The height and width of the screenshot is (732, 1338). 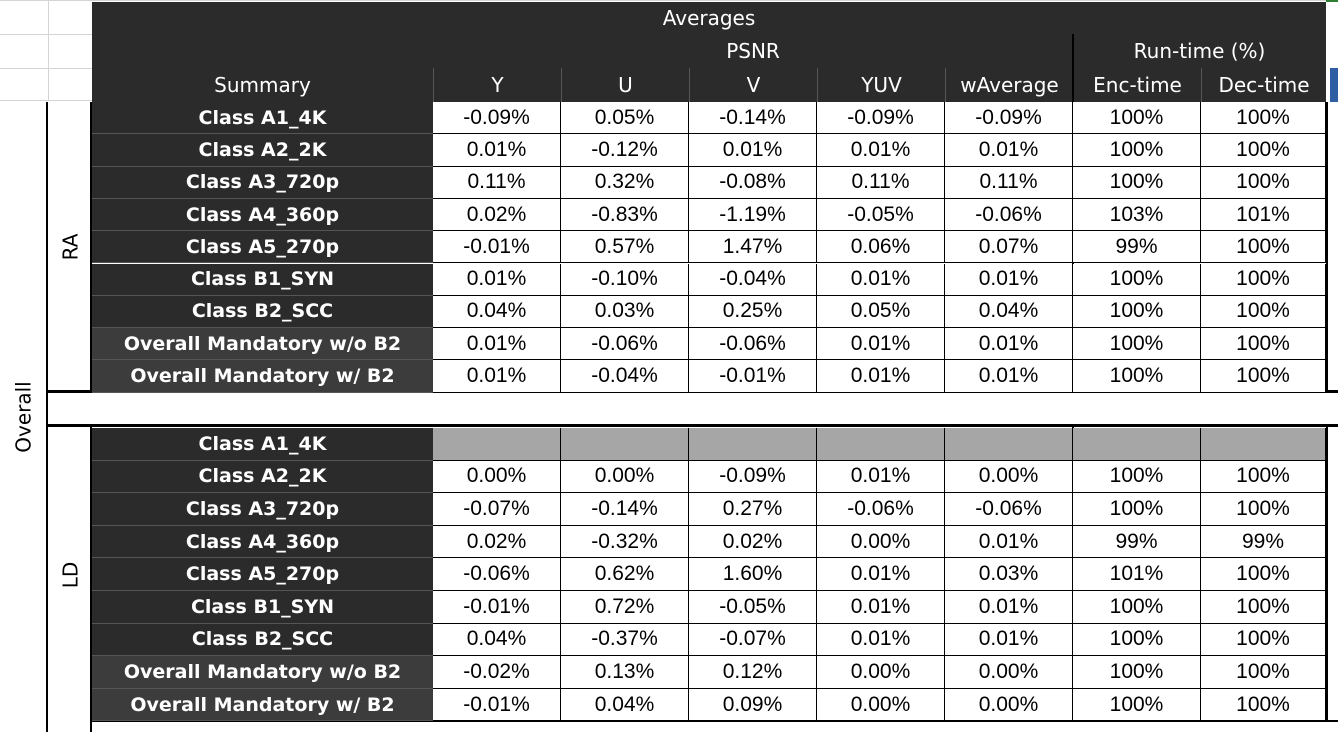 I want to click on column-header-yuv: YUV, so click(x=881, y=85).